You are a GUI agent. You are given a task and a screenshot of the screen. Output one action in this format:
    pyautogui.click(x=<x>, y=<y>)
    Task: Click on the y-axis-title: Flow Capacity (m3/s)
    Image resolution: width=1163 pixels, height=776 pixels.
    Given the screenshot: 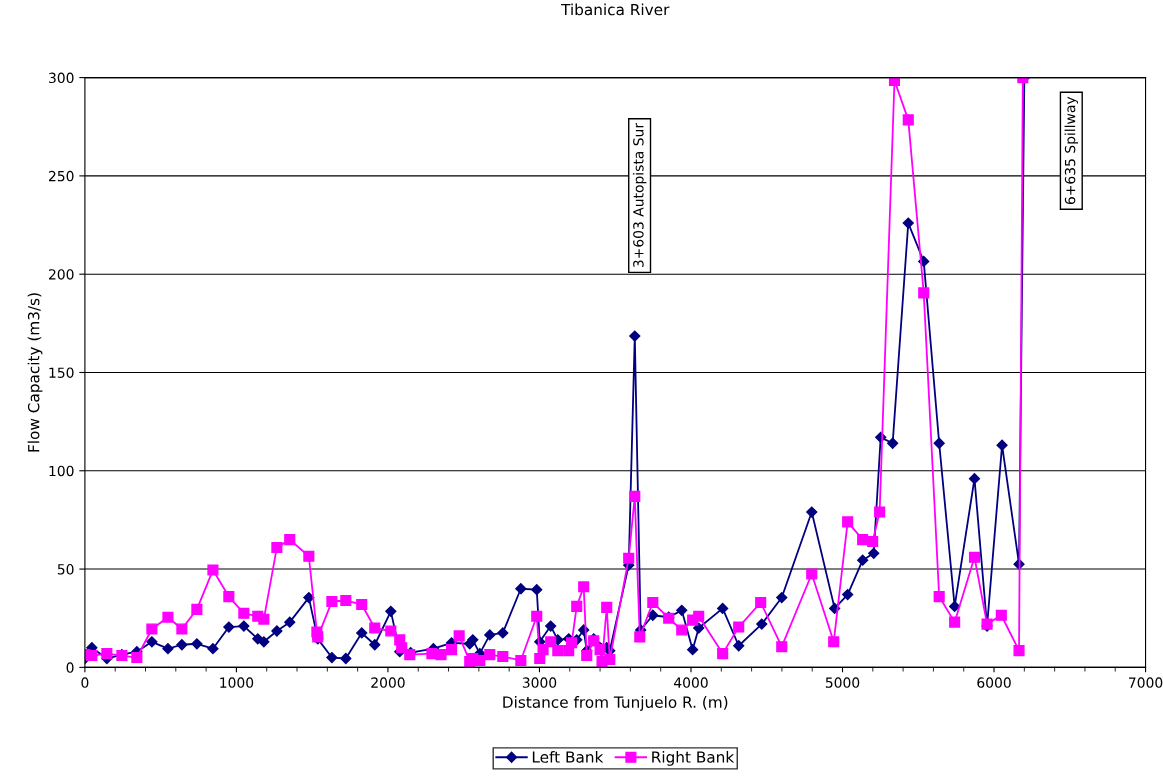 What is the action you would take?
    pyautogui.click(x=35, y=372)
    